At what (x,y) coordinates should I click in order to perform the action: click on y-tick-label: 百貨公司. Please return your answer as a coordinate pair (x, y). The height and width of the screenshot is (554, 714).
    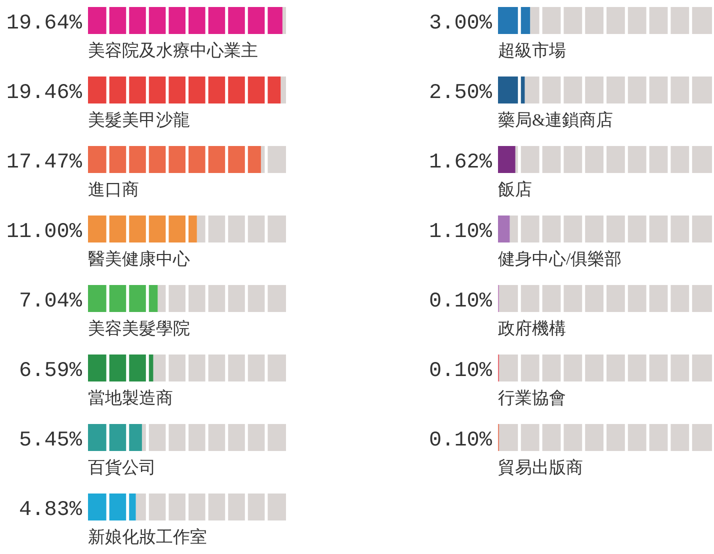
    Looking at the image, I should click on (122, 467).